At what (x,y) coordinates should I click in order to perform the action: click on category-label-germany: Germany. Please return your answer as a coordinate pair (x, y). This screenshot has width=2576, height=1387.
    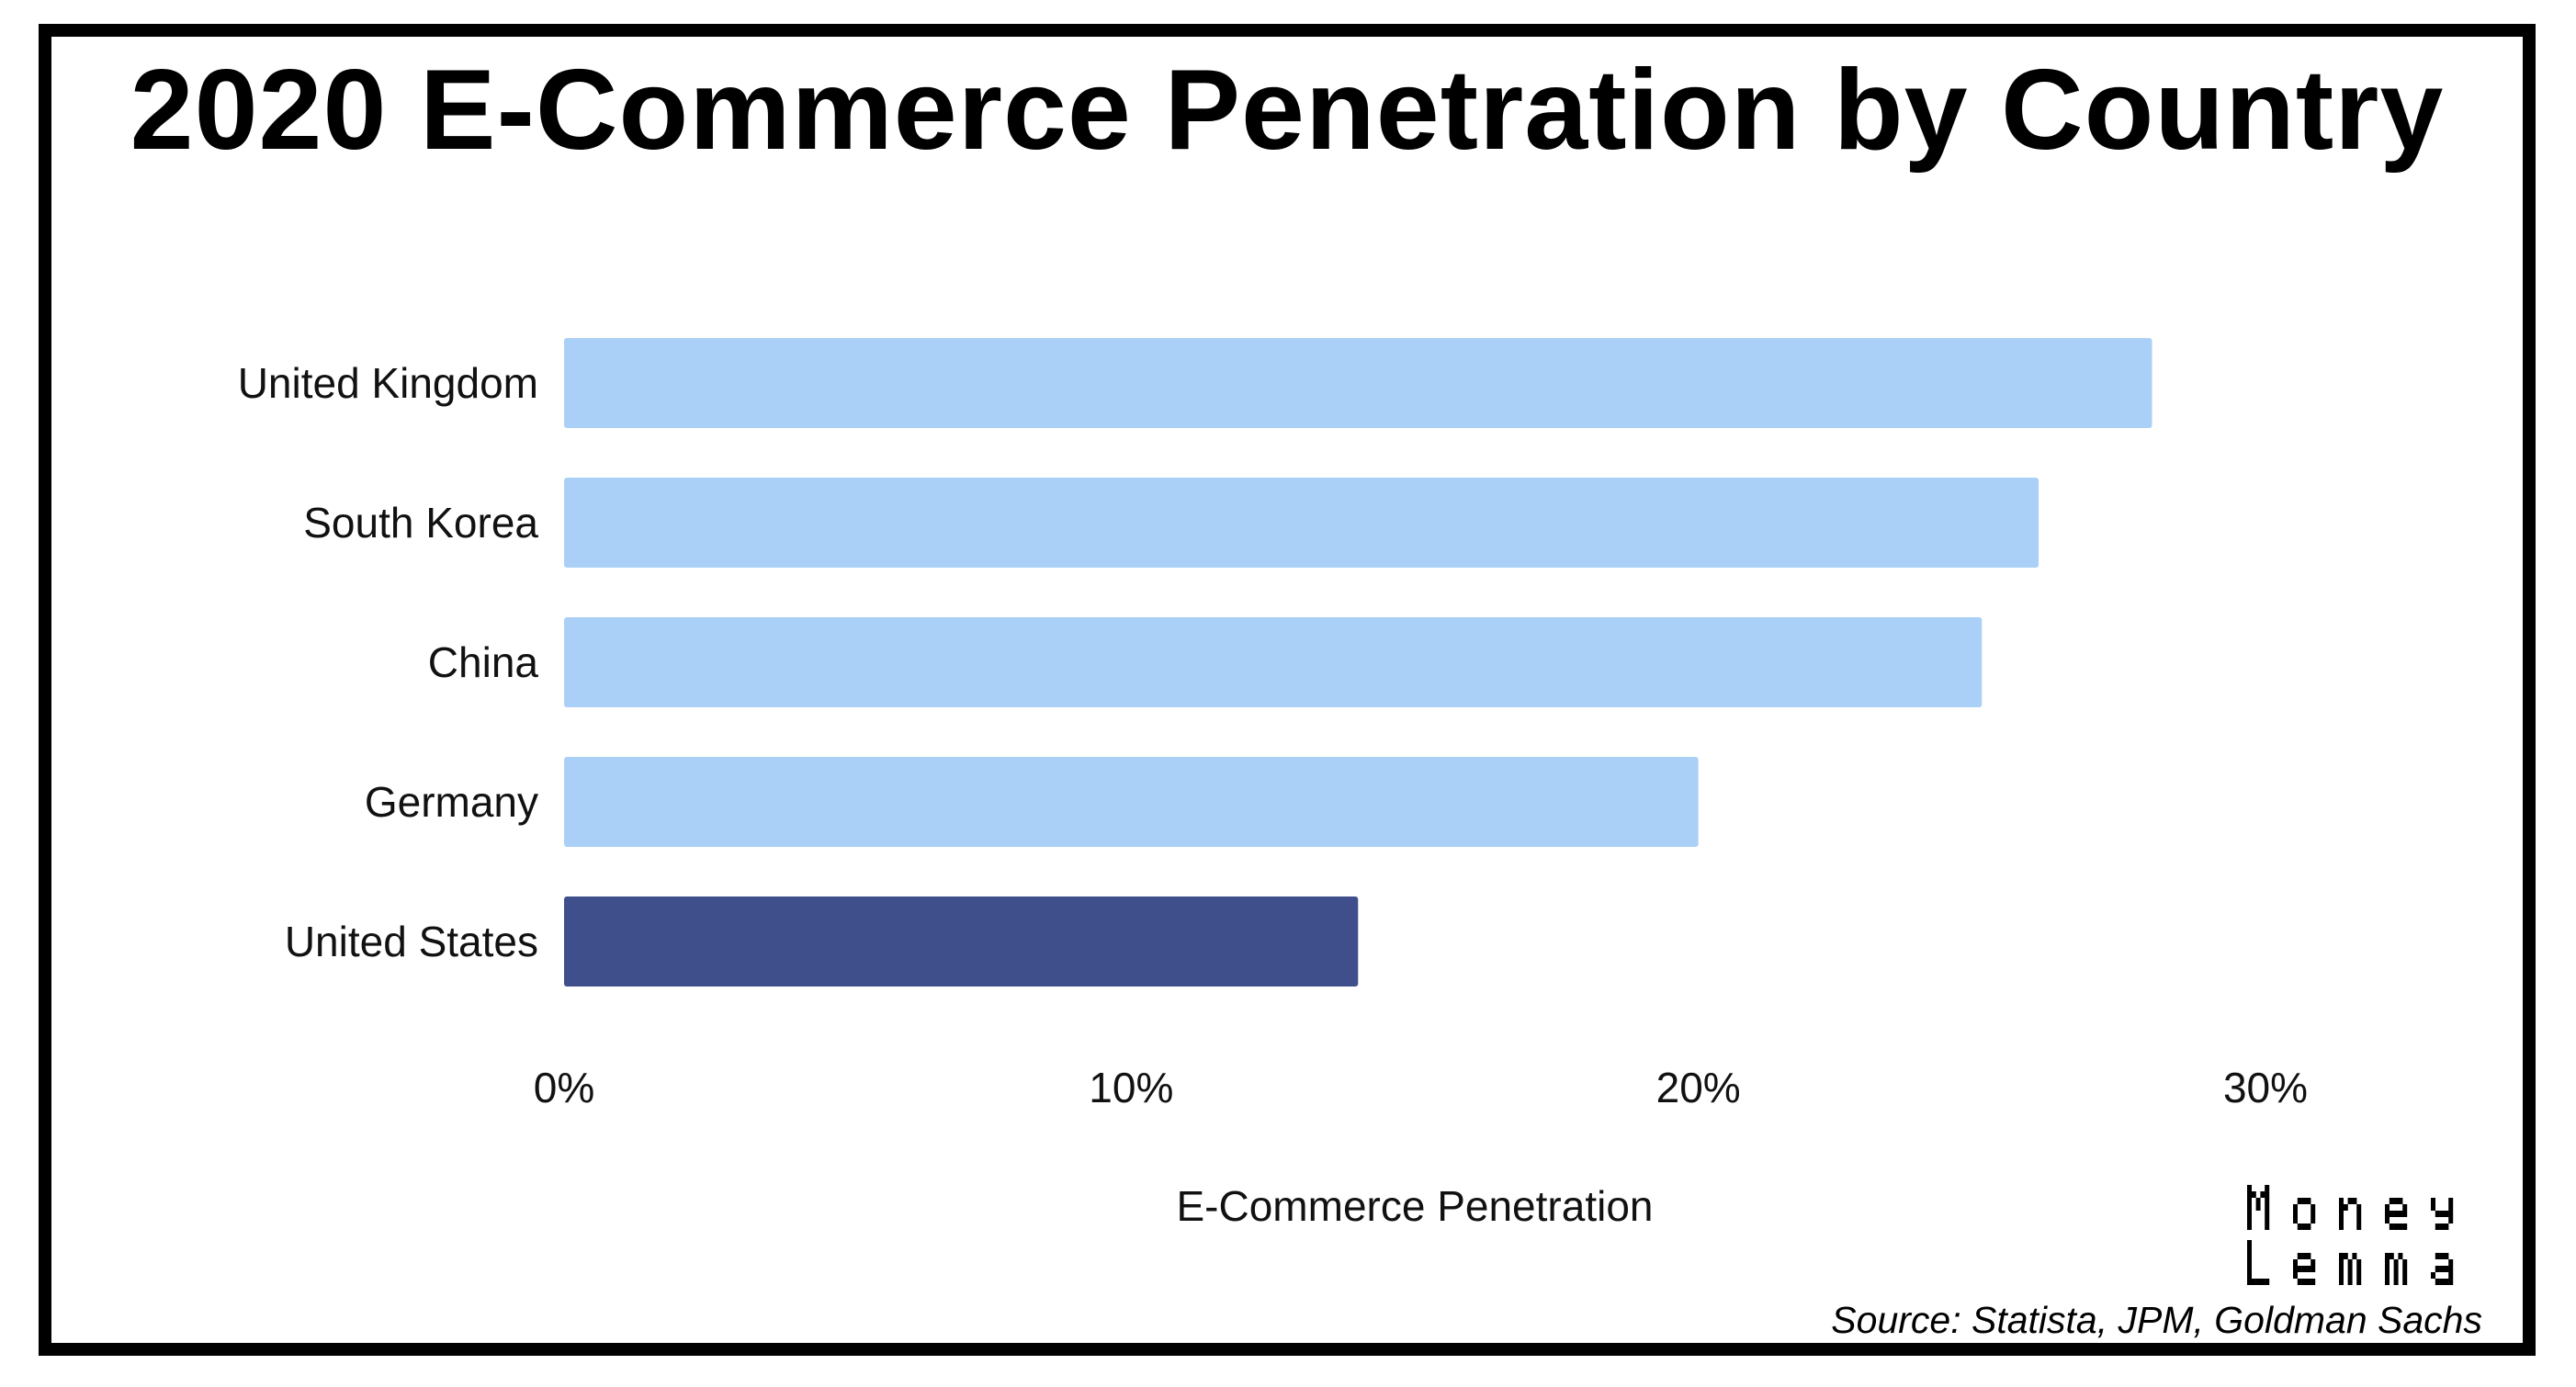
    Looking at the image, I should click on (451, 802).